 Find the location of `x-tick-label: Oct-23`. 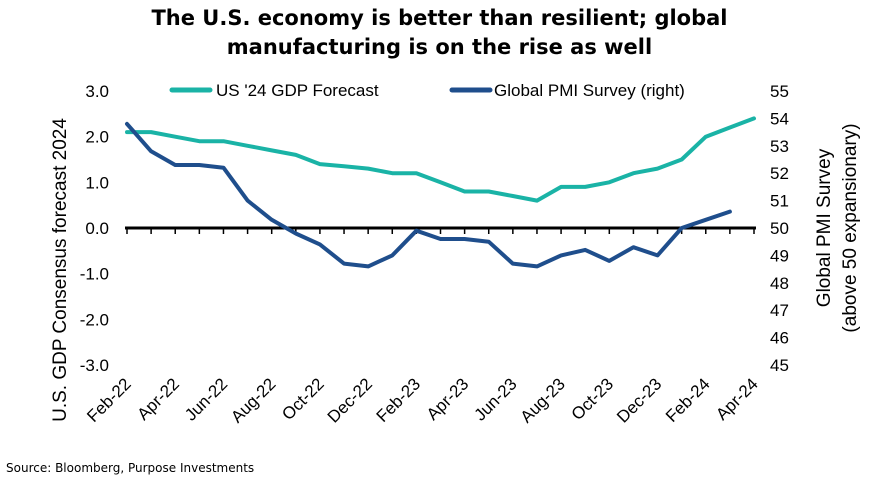

x-tick-label: Oct-23 is located at coordinates (593, 399).